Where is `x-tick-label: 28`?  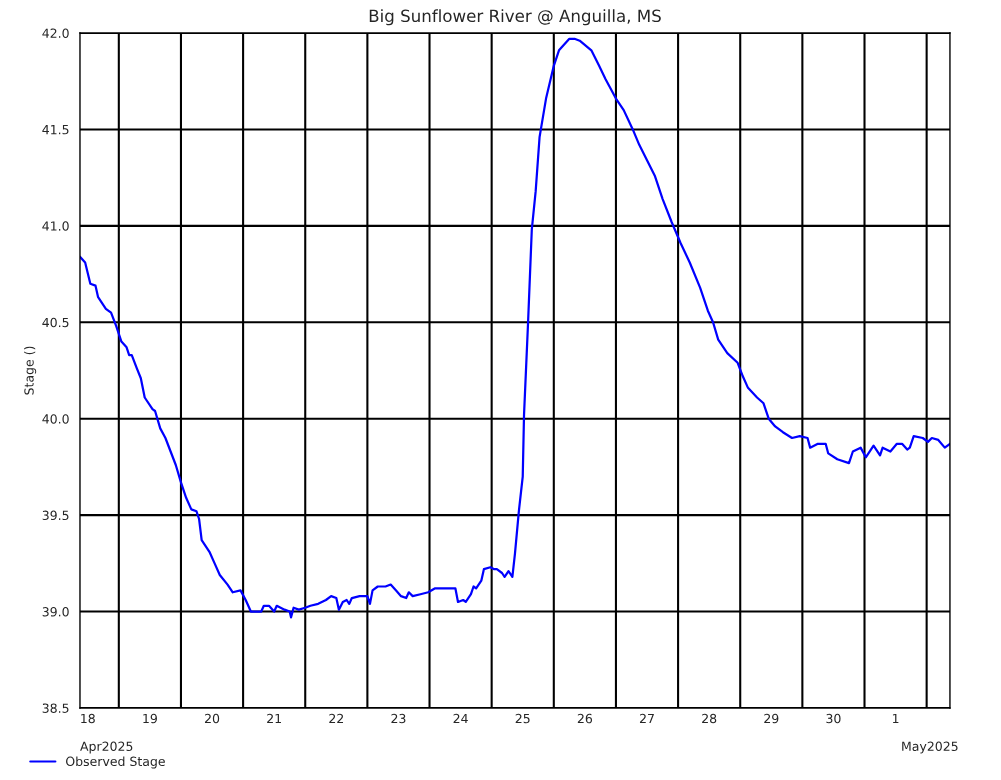 x-tick-label: 28 is located at coordinates (709, 718).